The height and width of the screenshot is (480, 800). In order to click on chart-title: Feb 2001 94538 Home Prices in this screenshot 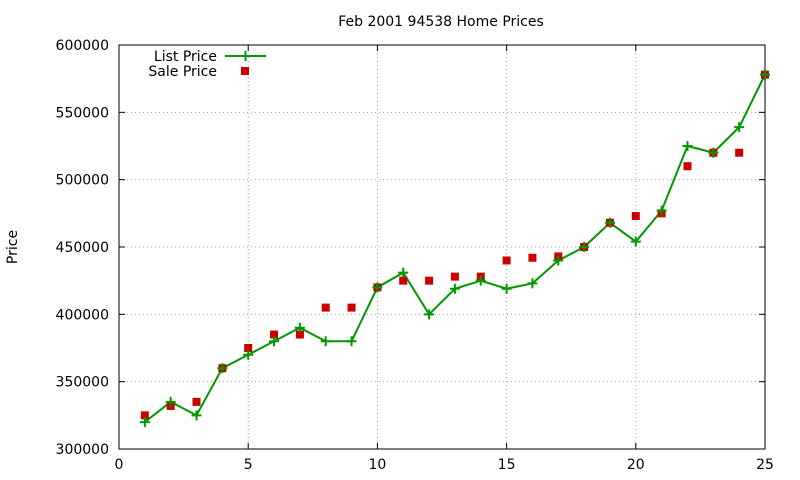, I will do `click(441, 22)`.